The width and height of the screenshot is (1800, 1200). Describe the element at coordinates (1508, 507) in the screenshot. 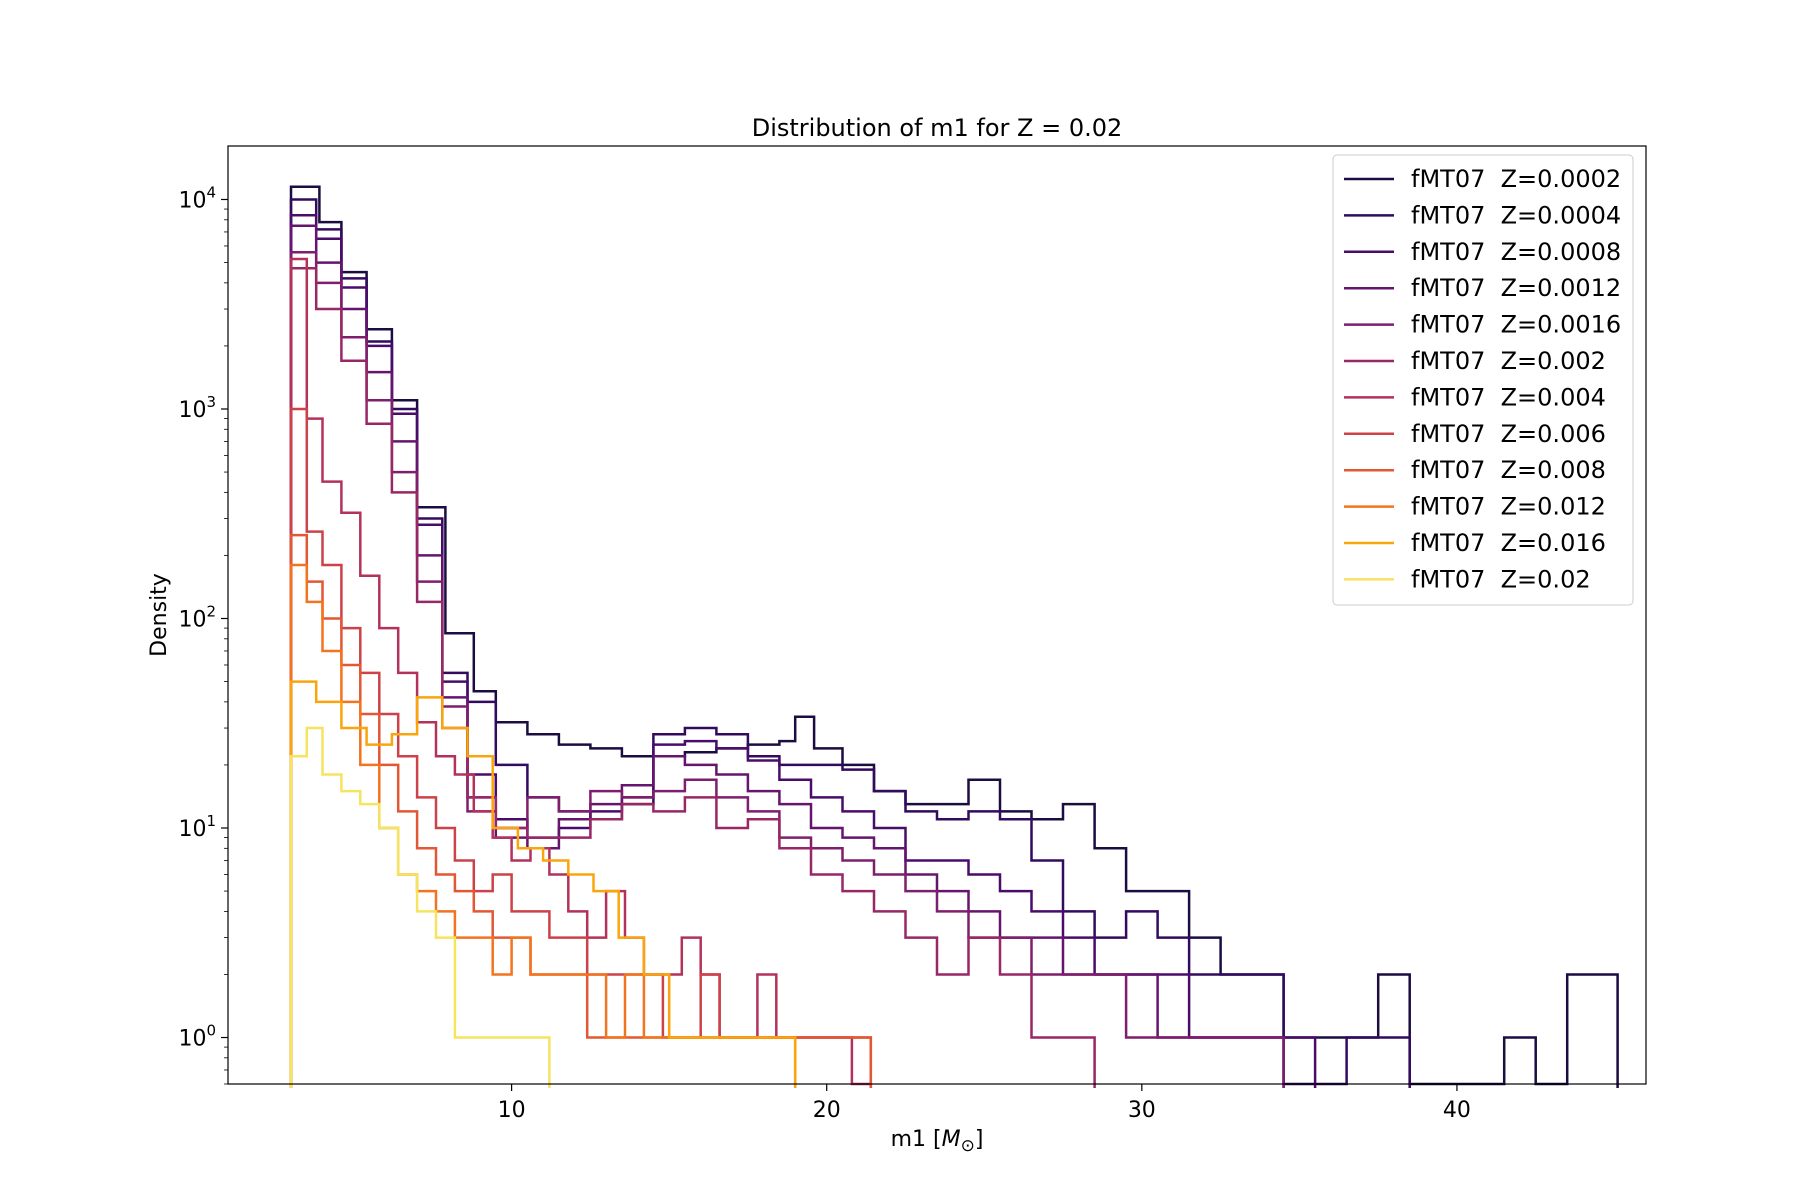

I see `legend-label: fMT07 Z=0.012` at that location.